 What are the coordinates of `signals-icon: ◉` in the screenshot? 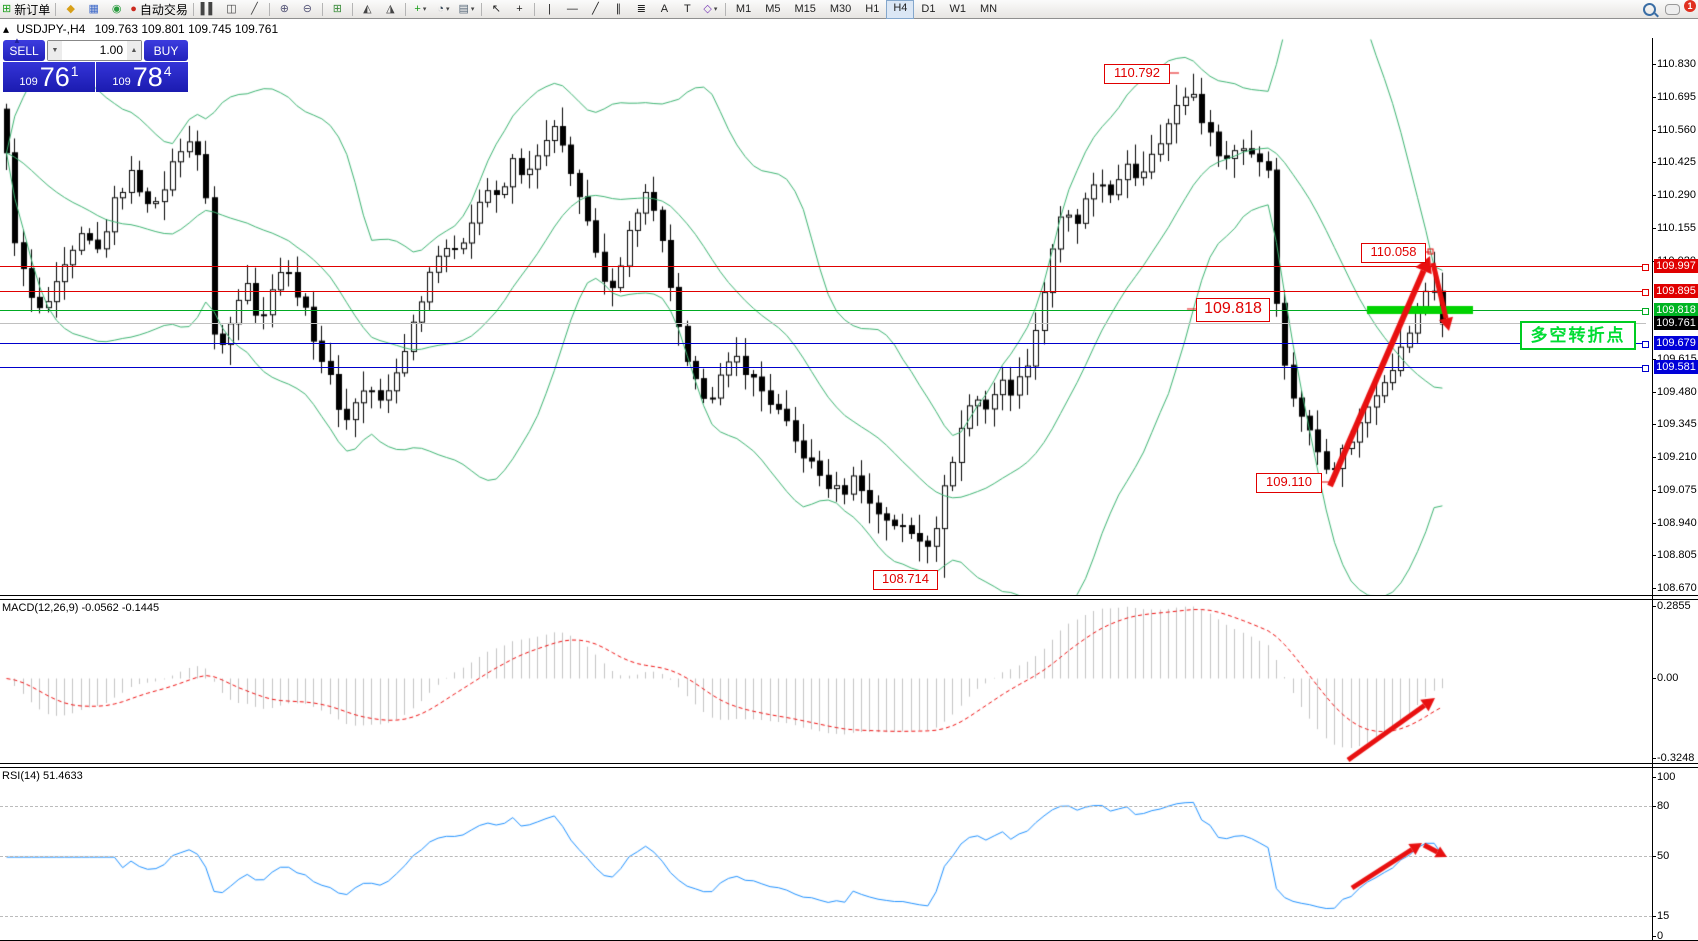 It's located at (116, 9).